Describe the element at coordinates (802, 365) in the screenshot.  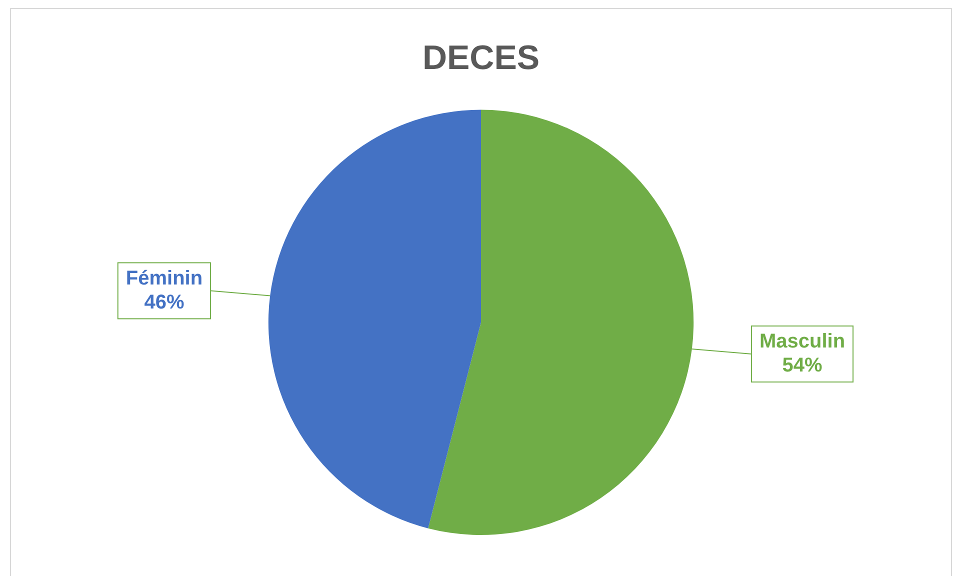
I see `data-label: 54%` at that location.